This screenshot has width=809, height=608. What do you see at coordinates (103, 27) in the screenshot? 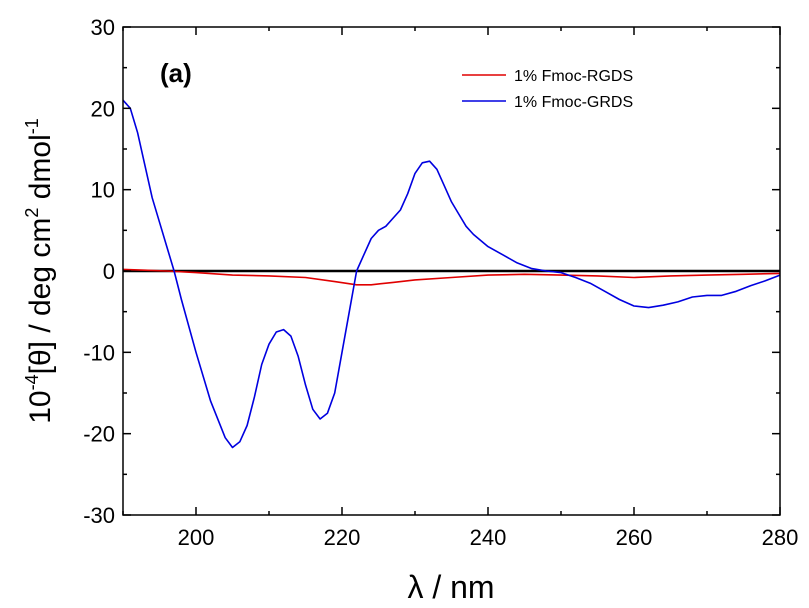
I see `y-tick-label: 30` at bounding box center [103, 27].